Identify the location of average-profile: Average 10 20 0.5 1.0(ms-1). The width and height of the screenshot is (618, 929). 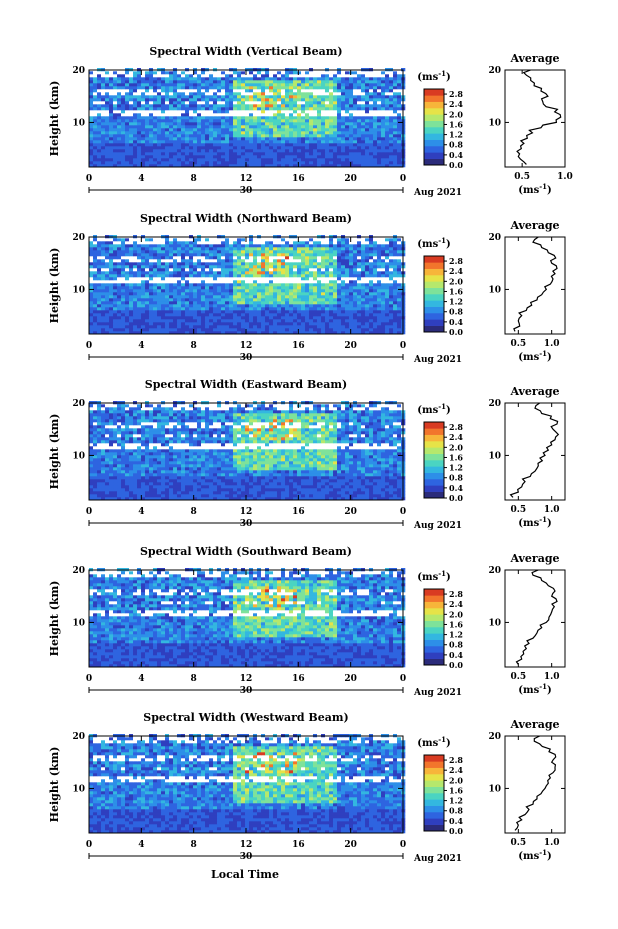
(527, 624).